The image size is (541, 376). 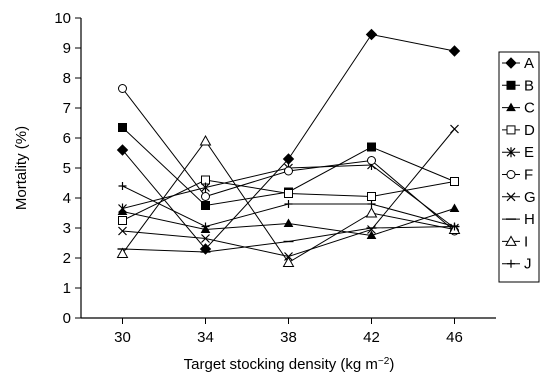 I want to click on x-axis-title-main: Target stocking density (kg m, so click(x=281, y=364).